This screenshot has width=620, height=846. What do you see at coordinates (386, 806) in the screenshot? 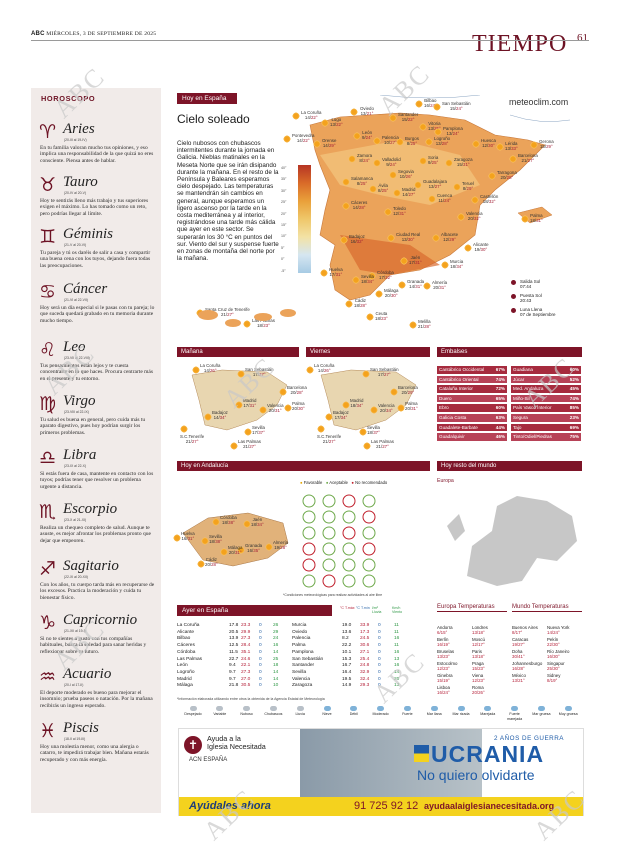
I see `ad-phone: 91 725 92 12` at bounding box center [386, 806].